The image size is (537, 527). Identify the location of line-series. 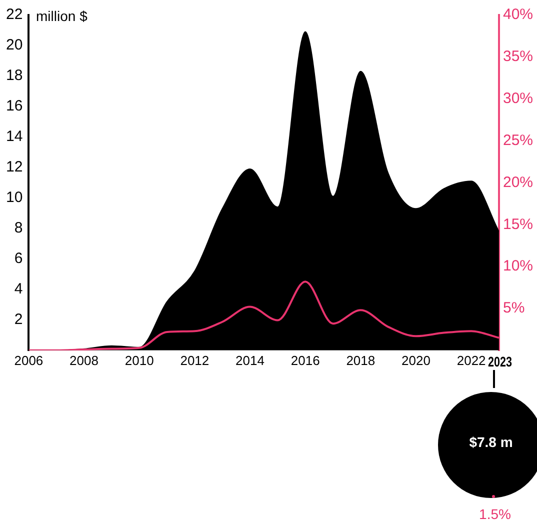
(263, 315).